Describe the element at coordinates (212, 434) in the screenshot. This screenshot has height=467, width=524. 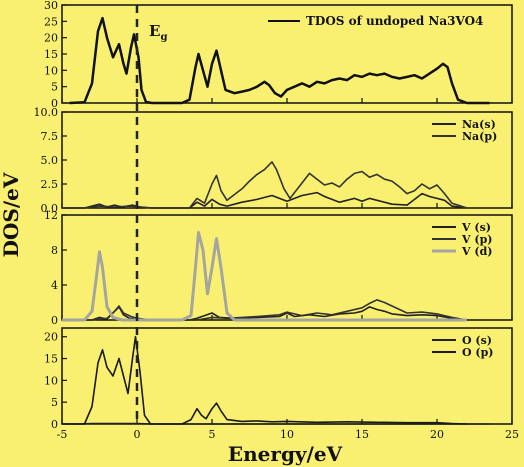
I see `x-tick-label: 5` at that location.